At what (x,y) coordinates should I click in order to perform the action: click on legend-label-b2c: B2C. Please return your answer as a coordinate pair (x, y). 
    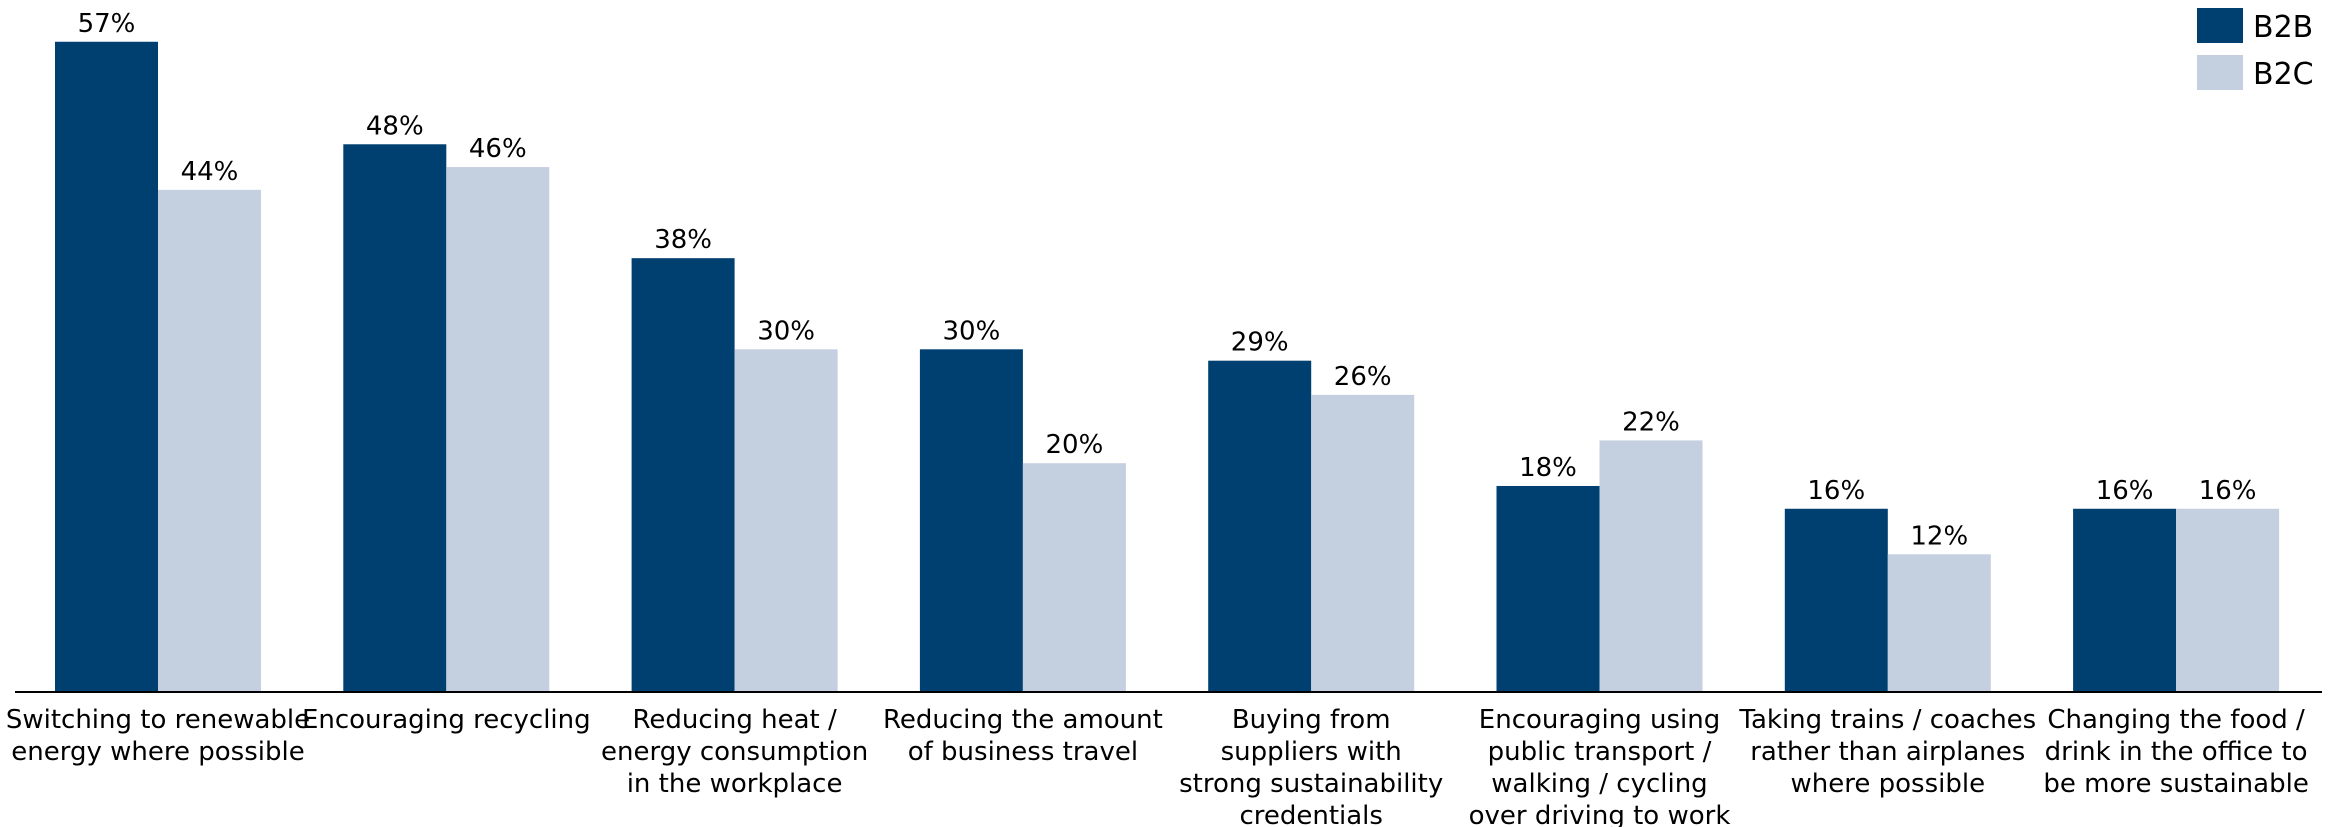
    Looking at the image, I should click on (2283, 74).